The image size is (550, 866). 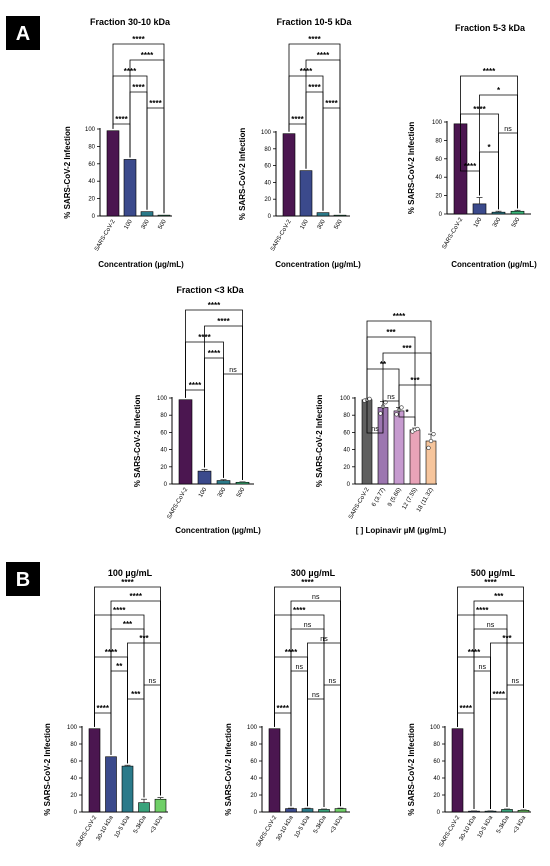 I want to click on panel-label-b-box: B, so click(x=23, y=579).